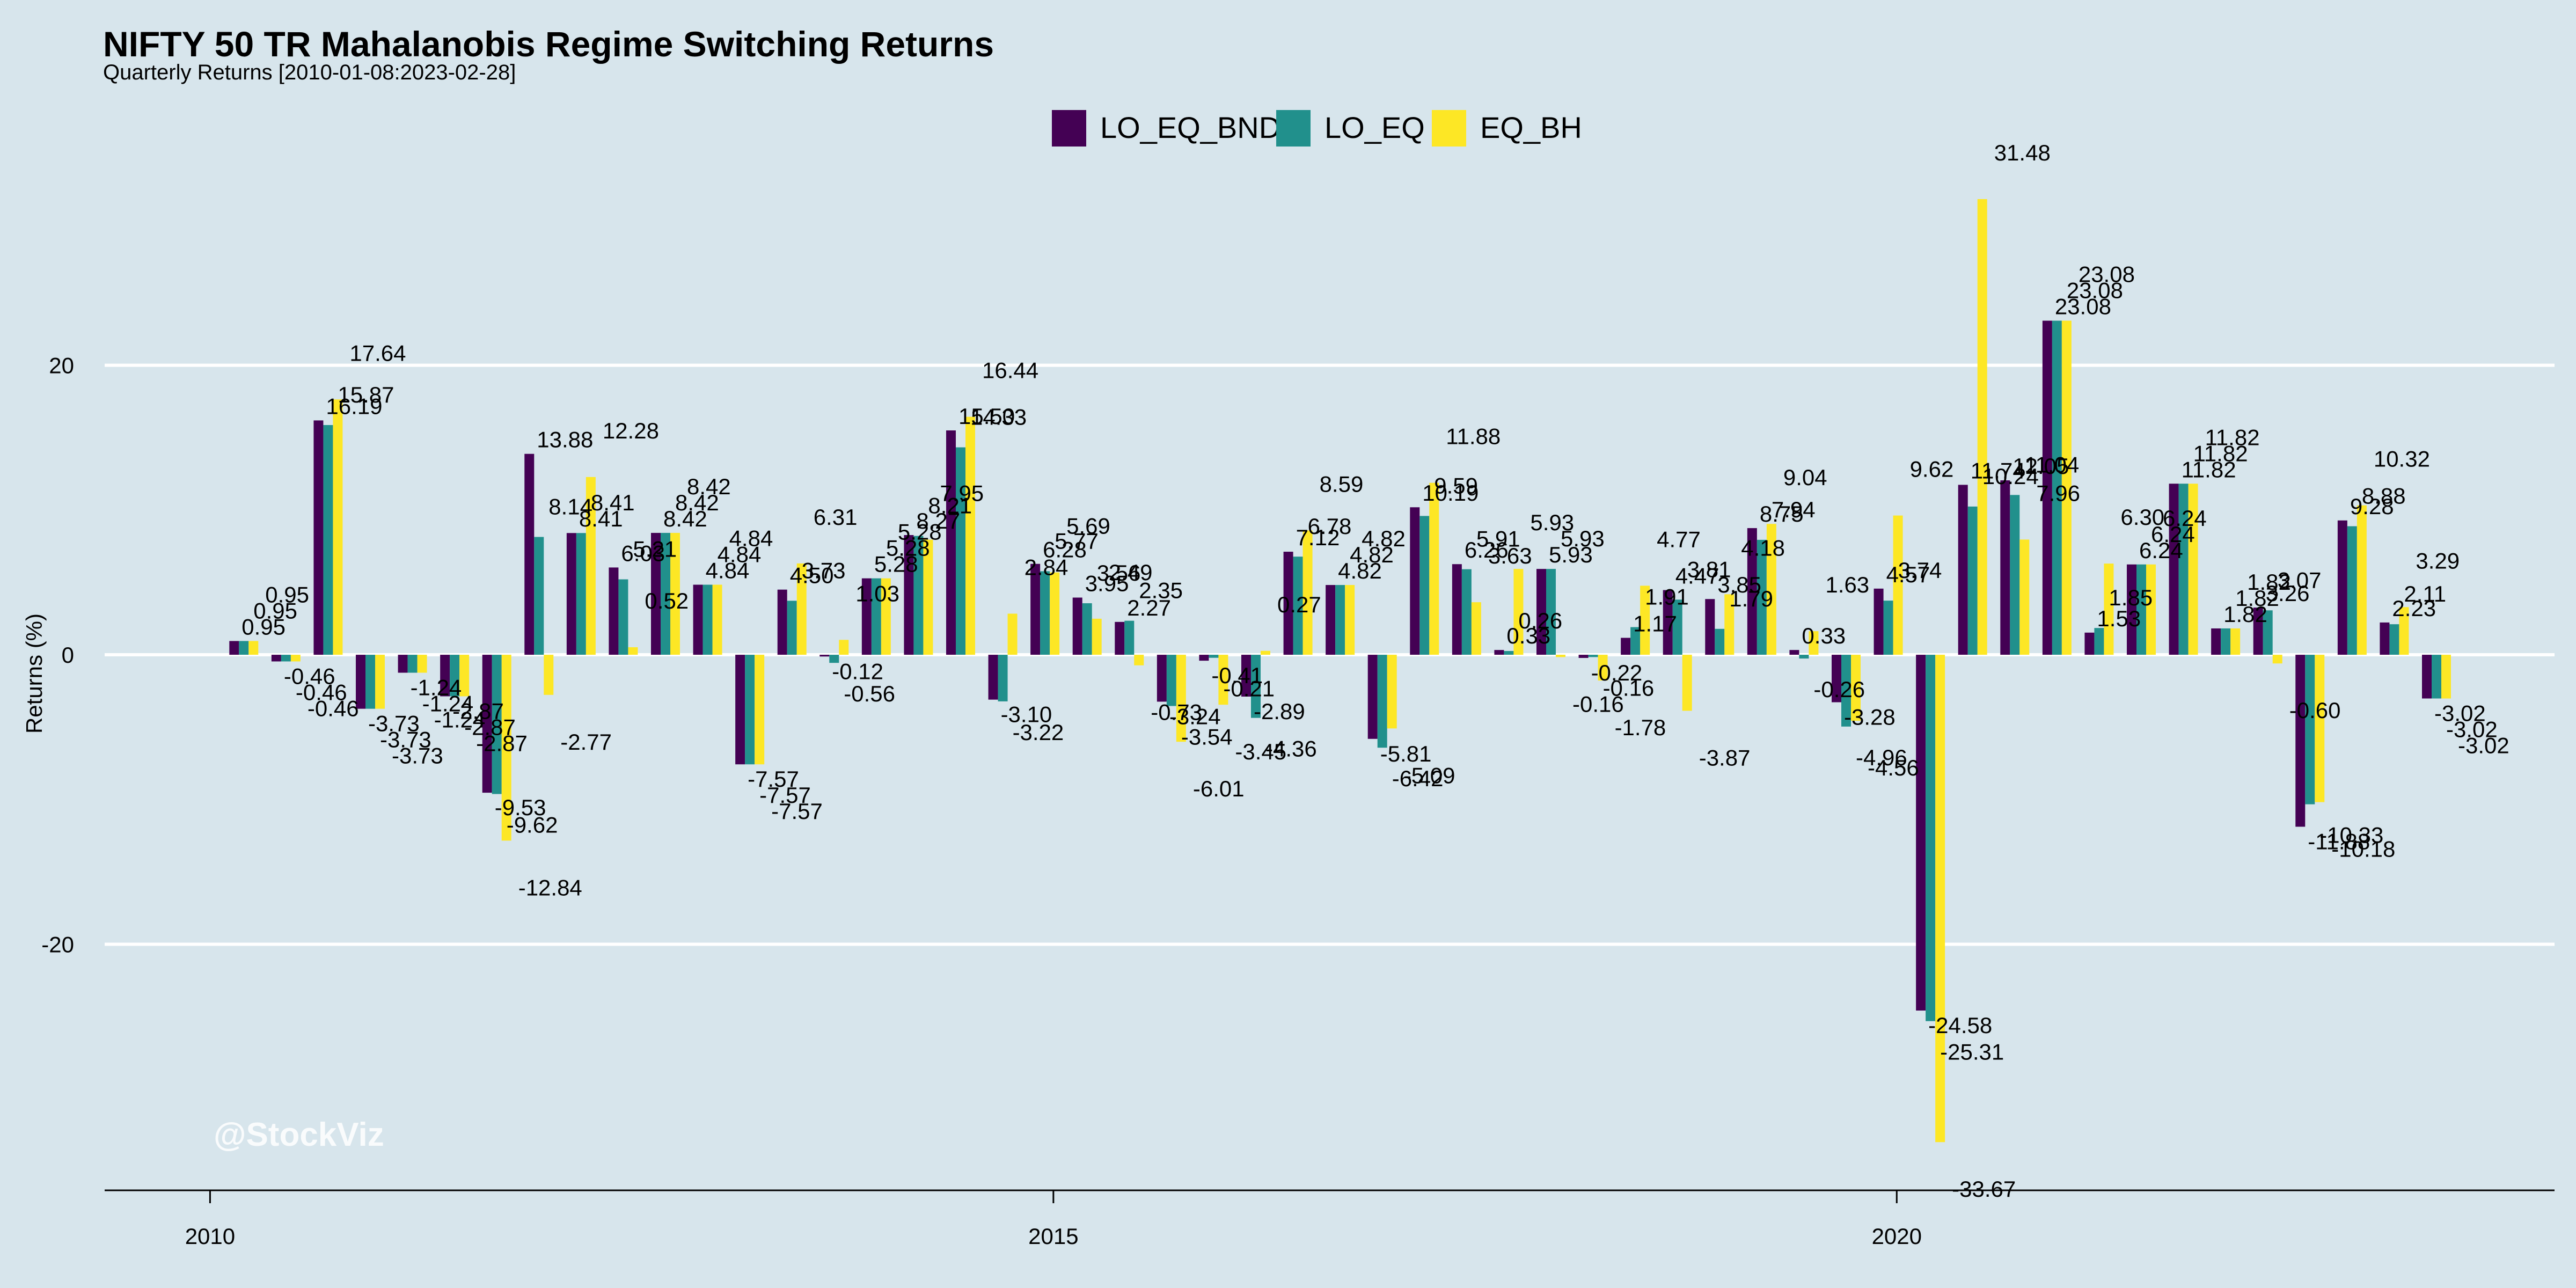 This screenshot has width=2576, height=1288. Describe the element at coordinates (2339, 841) in the screenshot. I see `data-label: -11.88` at that location.